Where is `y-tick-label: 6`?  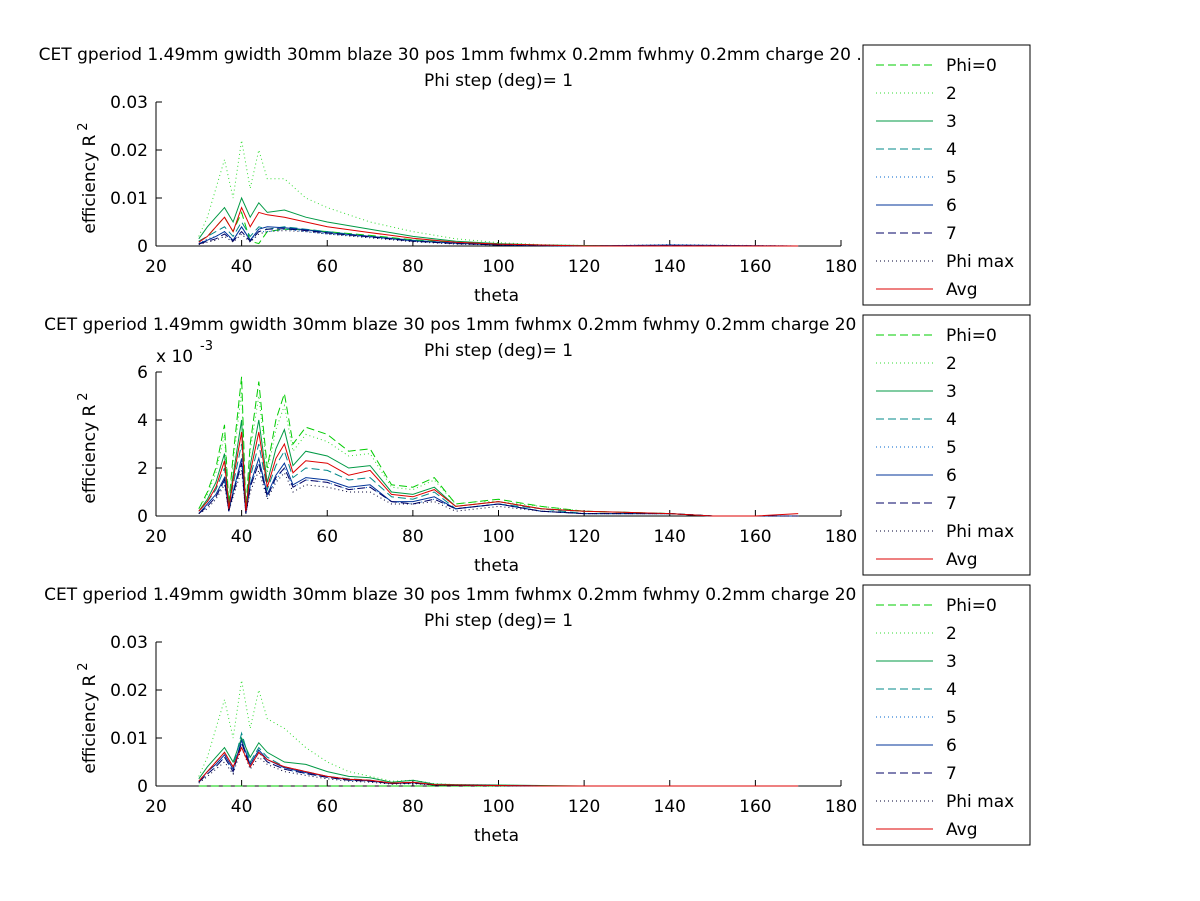 y-tick-label: 6 is located at coordinates (142, 373).